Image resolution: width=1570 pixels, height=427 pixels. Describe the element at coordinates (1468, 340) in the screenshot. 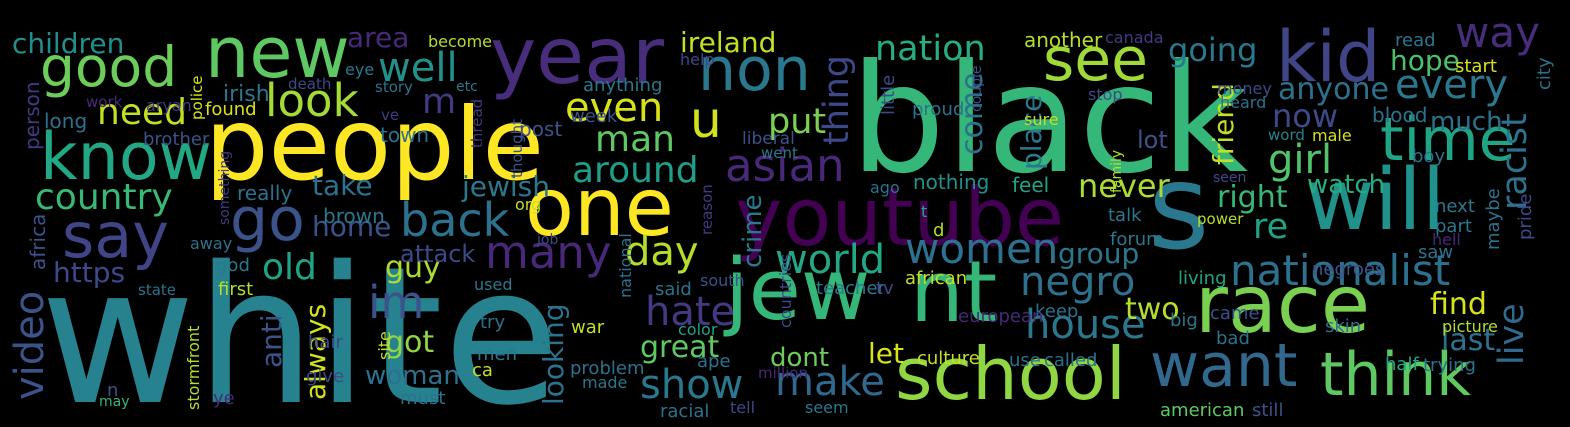

I see `word-last: last` at that location.